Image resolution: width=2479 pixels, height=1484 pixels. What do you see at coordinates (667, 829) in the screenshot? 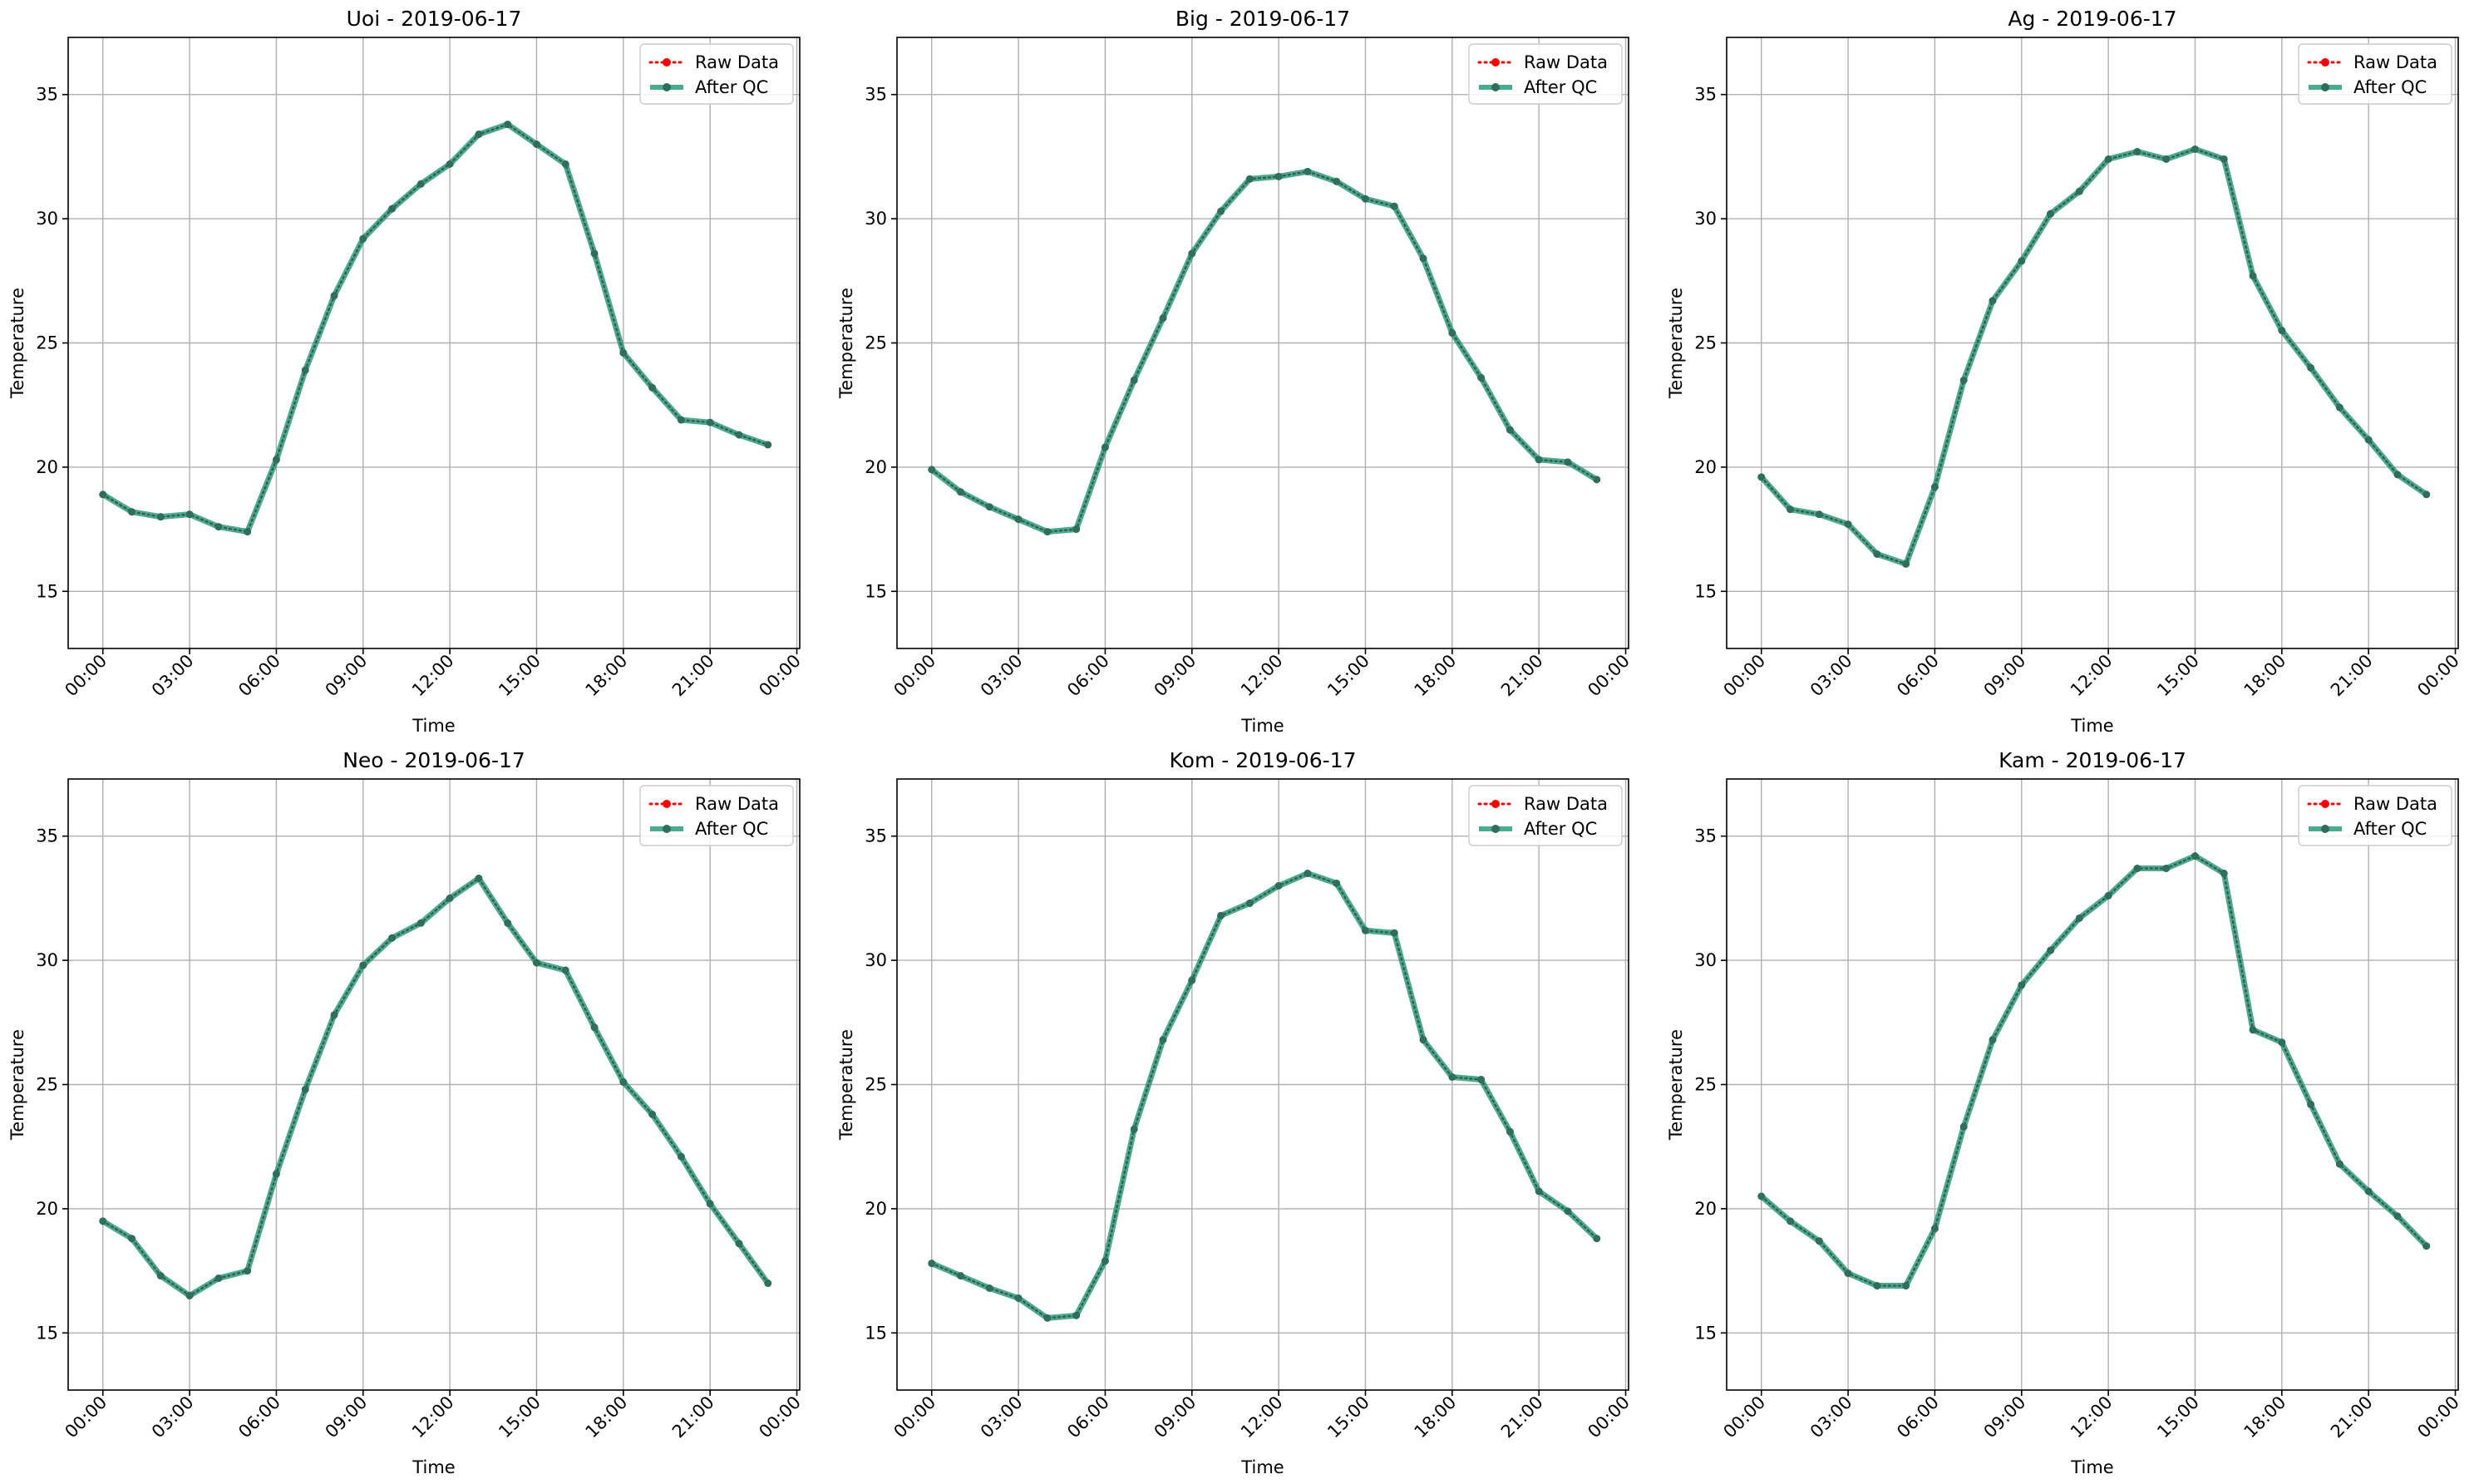
I see `legend-qc-marker` at bounding box center [667, 829].